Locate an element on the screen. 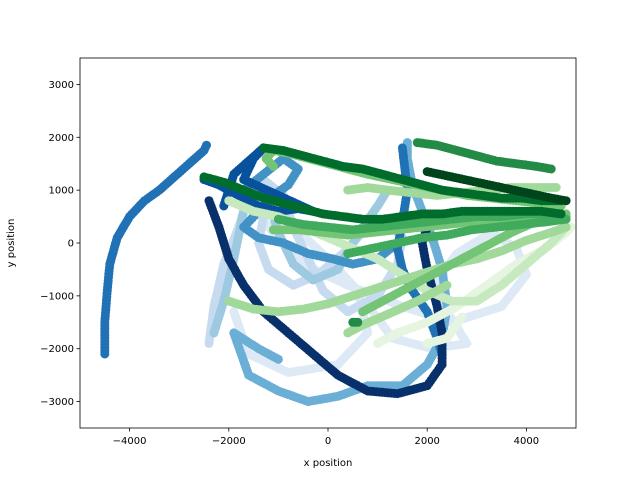  y-axis: −3000 −2000 −1000 0 1000 2000 3000 is located at coordinates (60, 244).